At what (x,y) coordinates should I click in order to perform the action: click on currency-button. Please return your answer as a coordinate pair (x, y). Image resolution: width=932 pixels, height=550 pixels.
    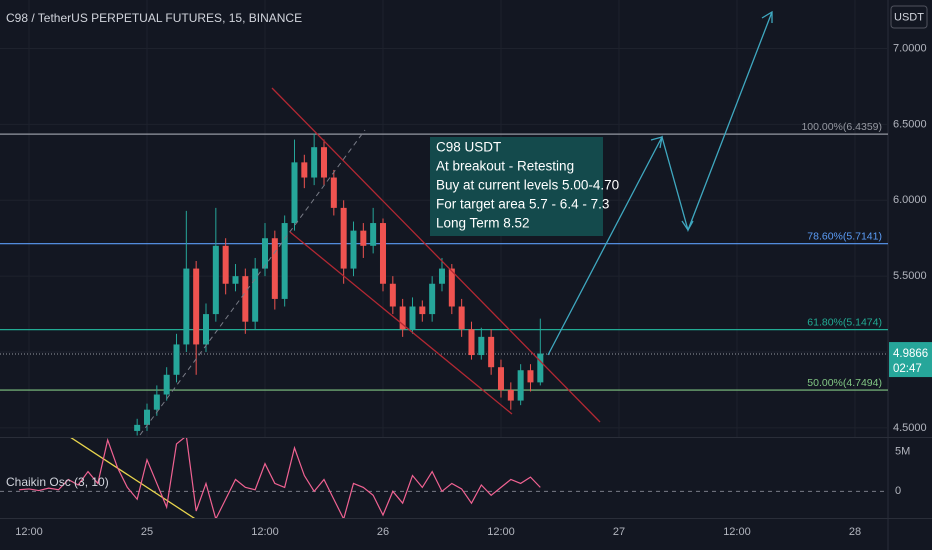
    Looking at the image, I should click on (909, 17).